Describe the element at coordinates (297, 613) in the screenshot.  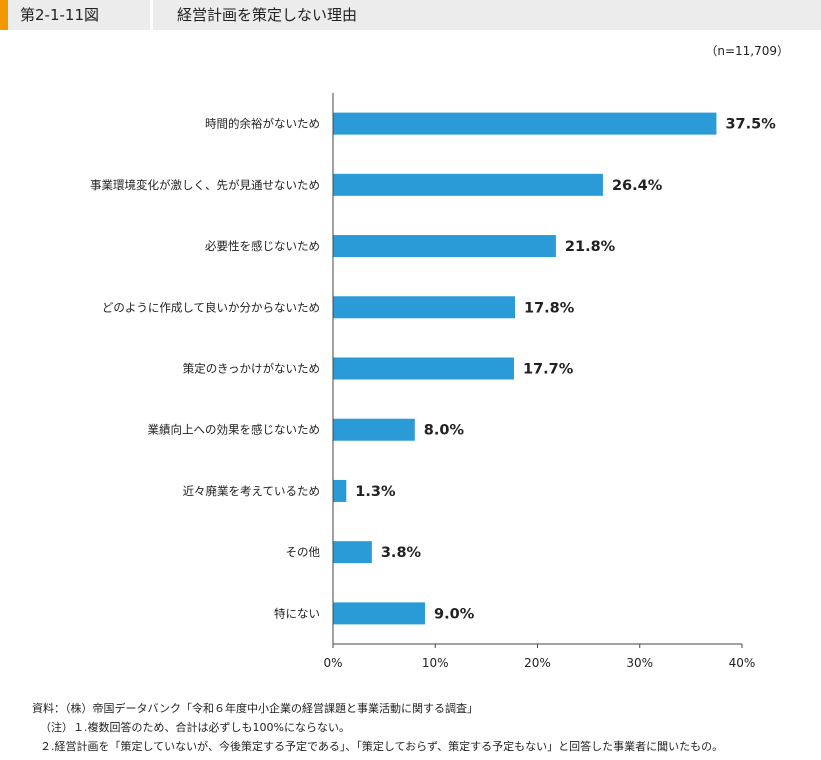
I see `category-label: 特にない` at that location.